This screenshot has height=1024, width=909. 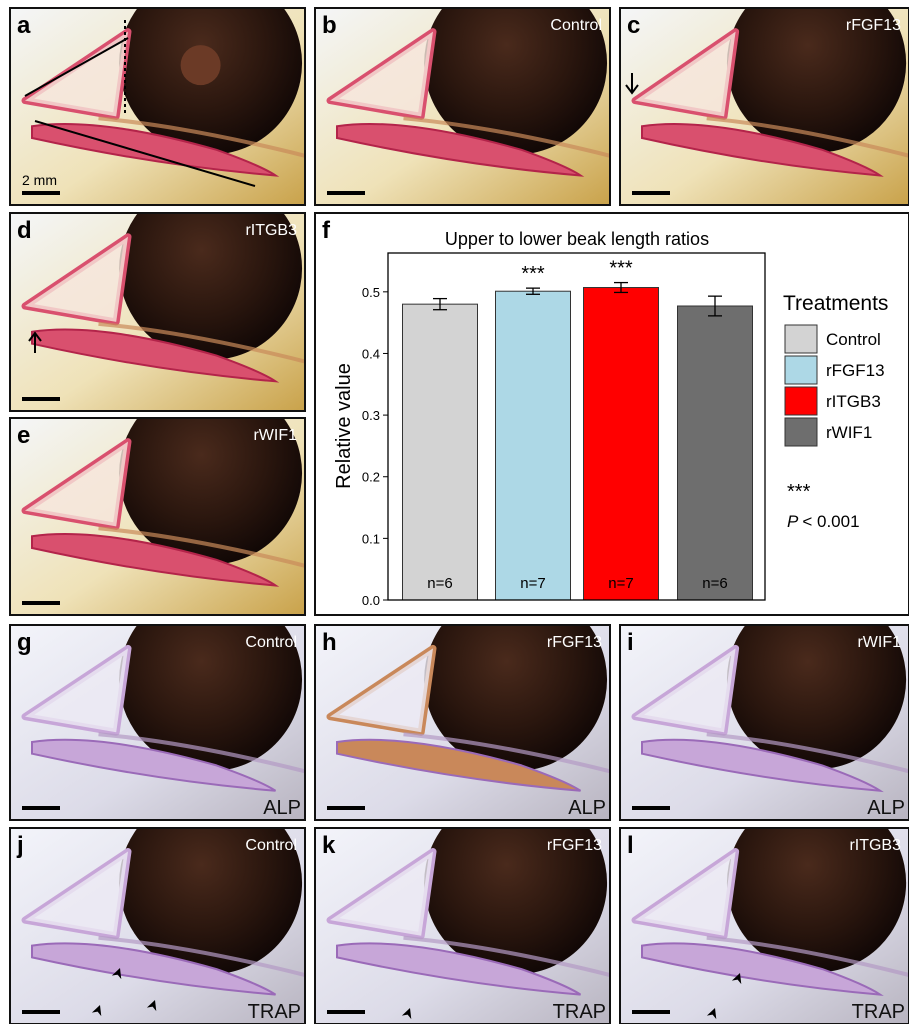 I want to click on panel: Control ALP g, so click(x=157, y=722).